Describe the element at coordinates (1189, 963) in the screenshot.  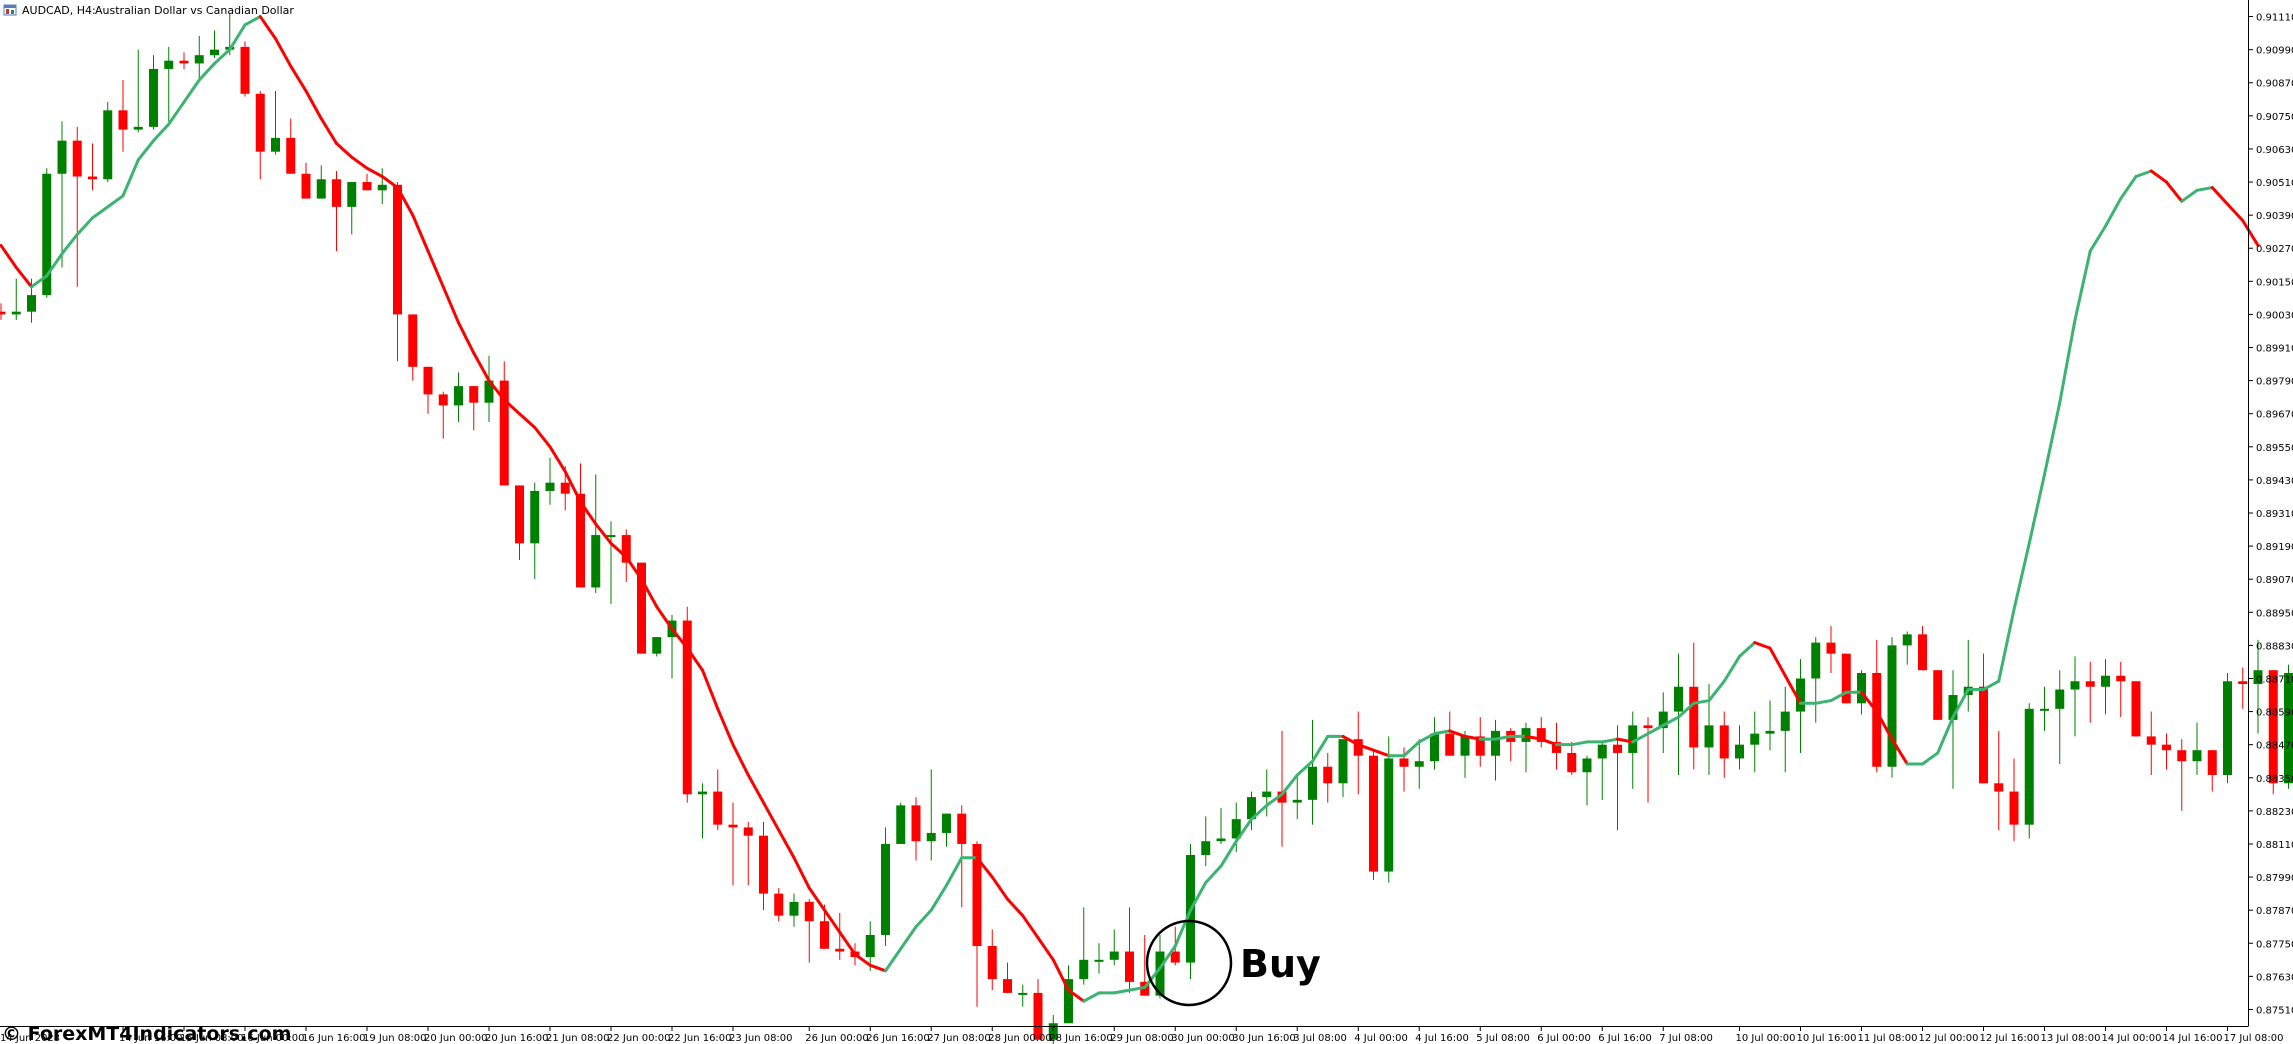
I see `buy-circle` at that location.